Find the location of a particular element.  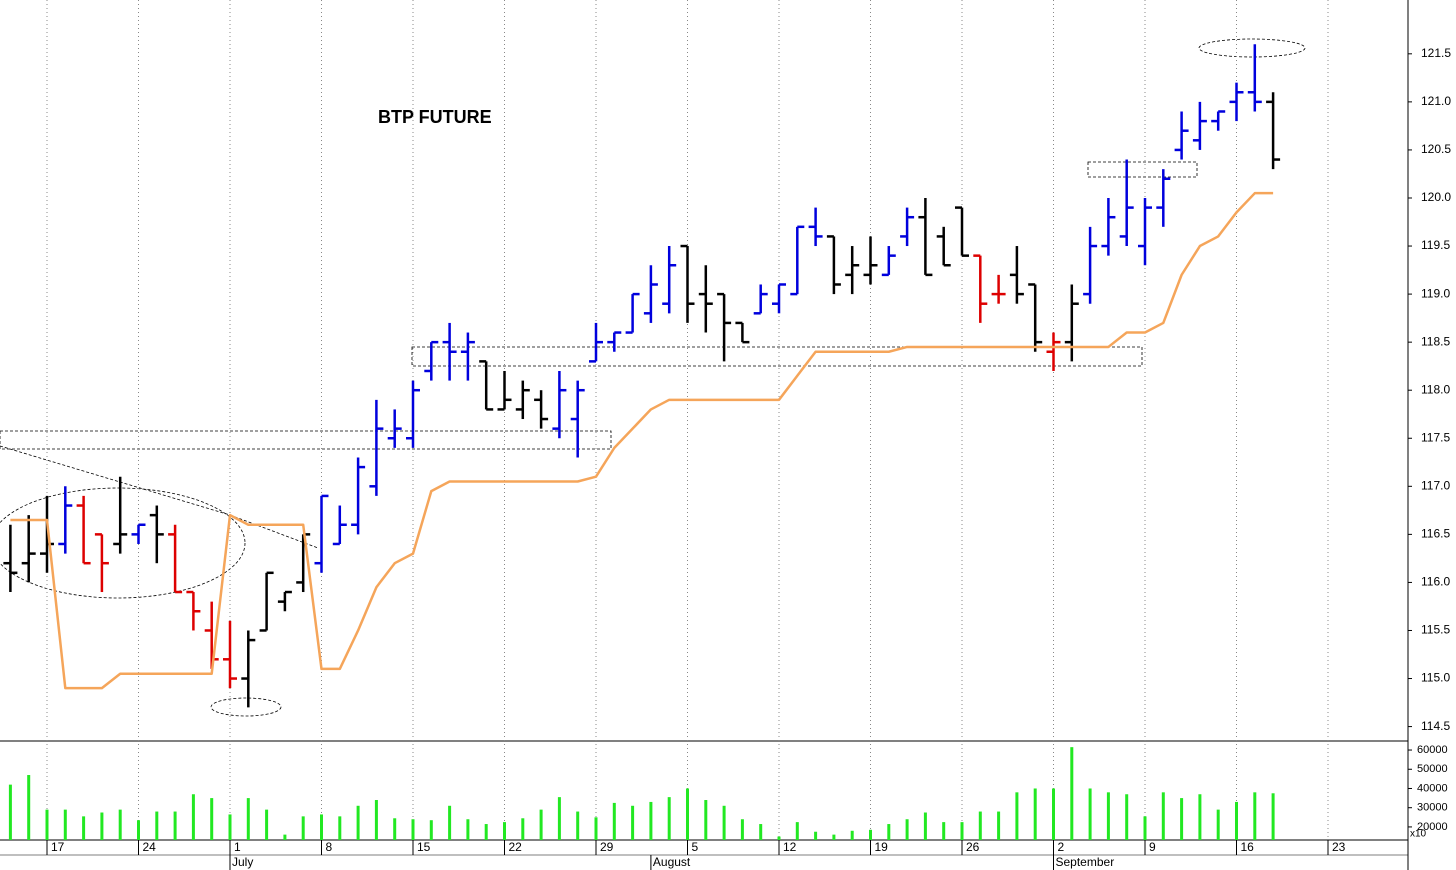

x-tick-label: 12 is located at coordinates (790, 847).